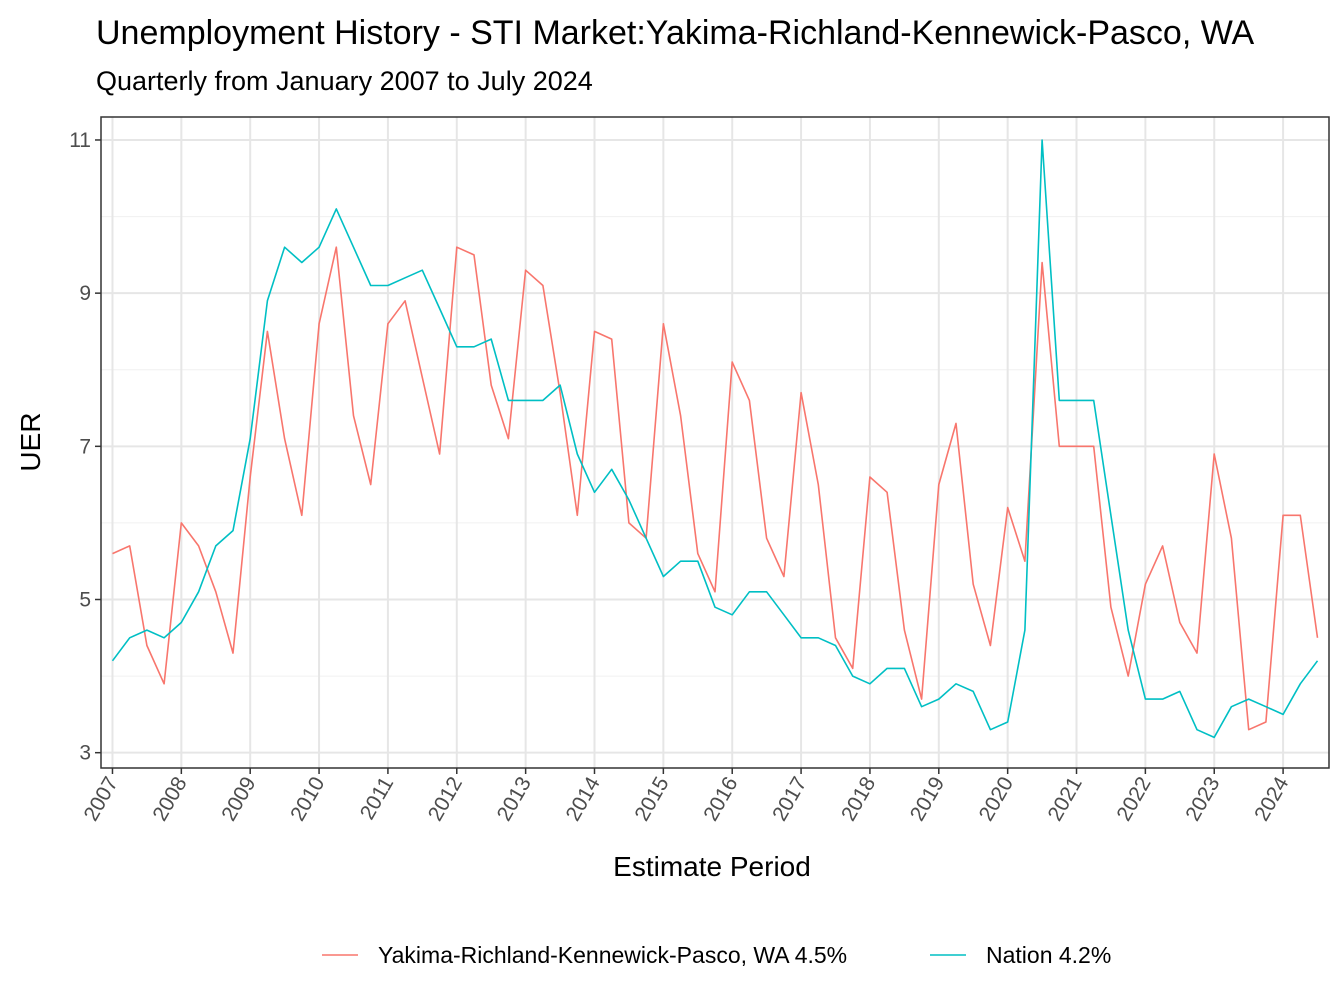 The width and height of the screenshot is (1344, 1008). Describe the element at coordinates (1202, 799) in the screenshot. I see `x-tick-label: 2023` at that location.